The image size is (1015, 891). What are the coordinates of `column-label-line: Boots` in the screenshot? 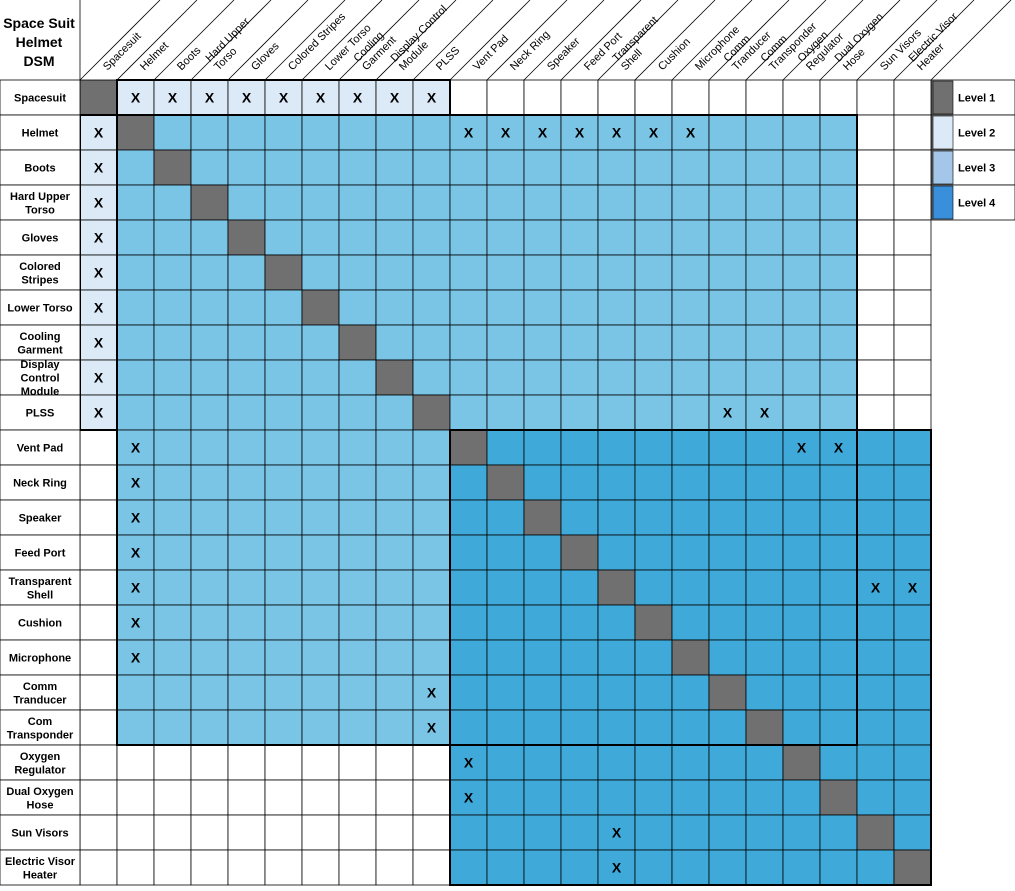 It's located at (189, 58).